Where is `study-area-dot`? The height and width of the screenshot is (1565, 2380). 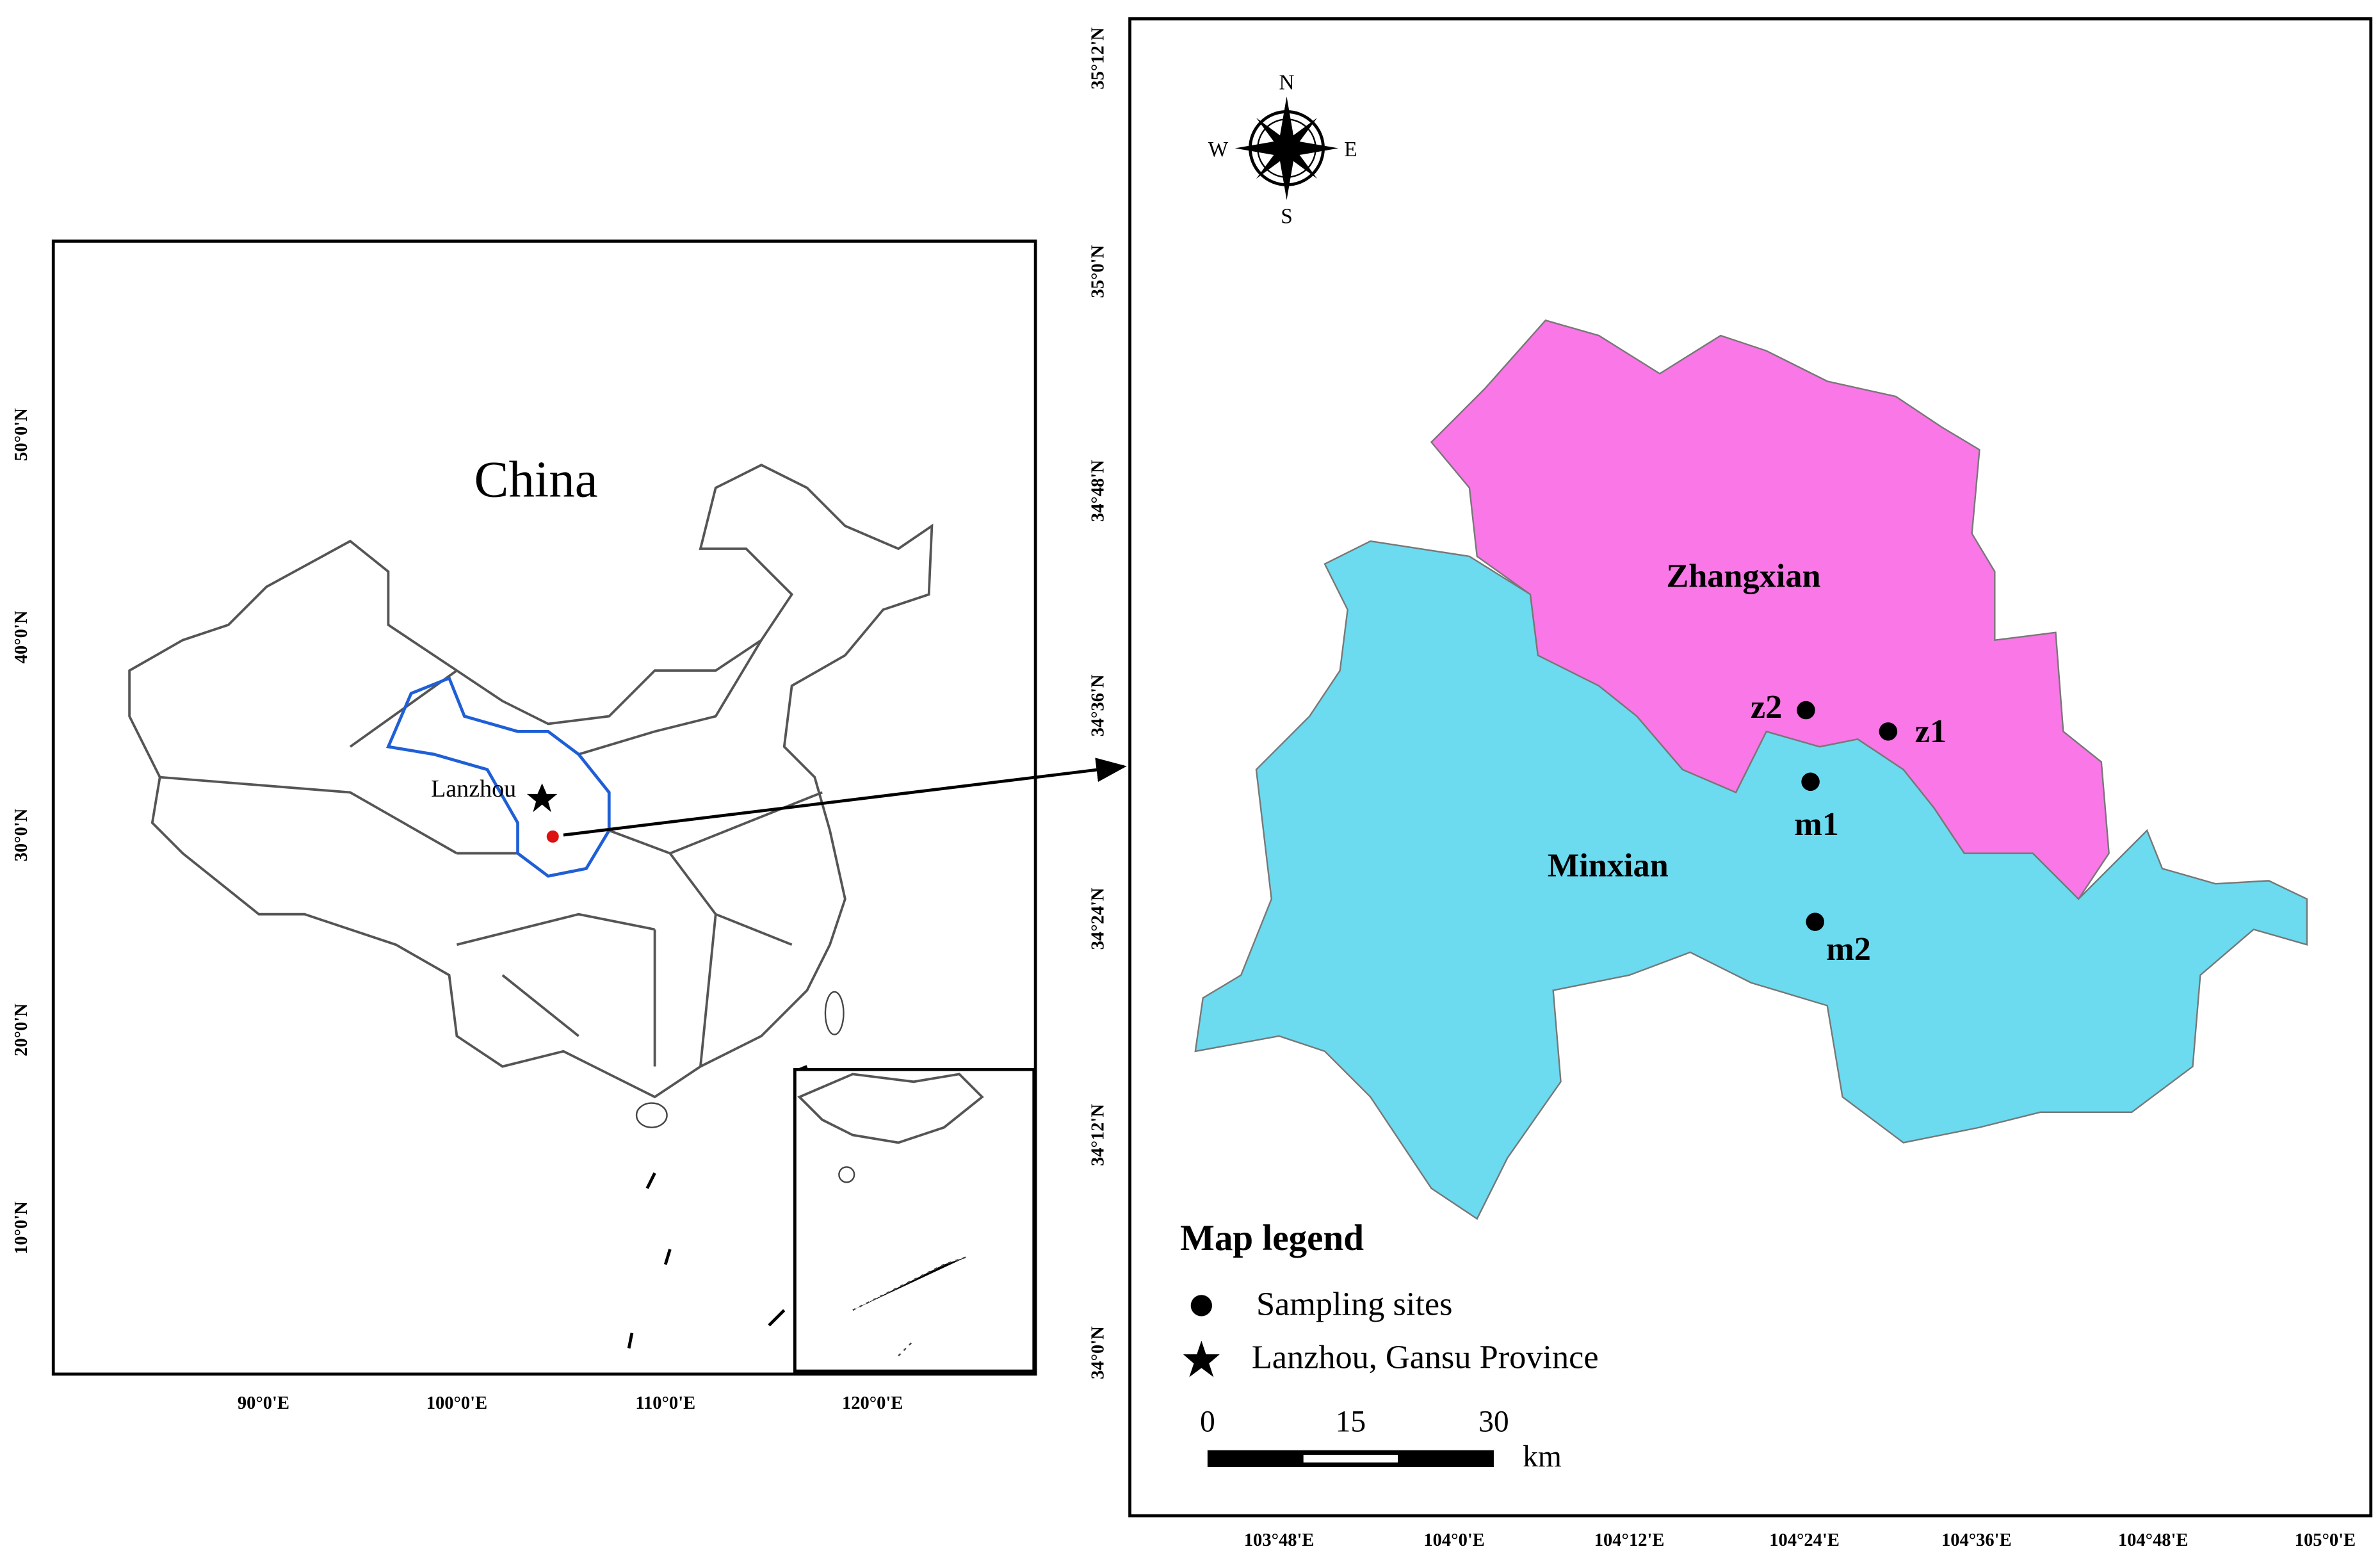
study-area-dot is located at coordinates (552, 837).